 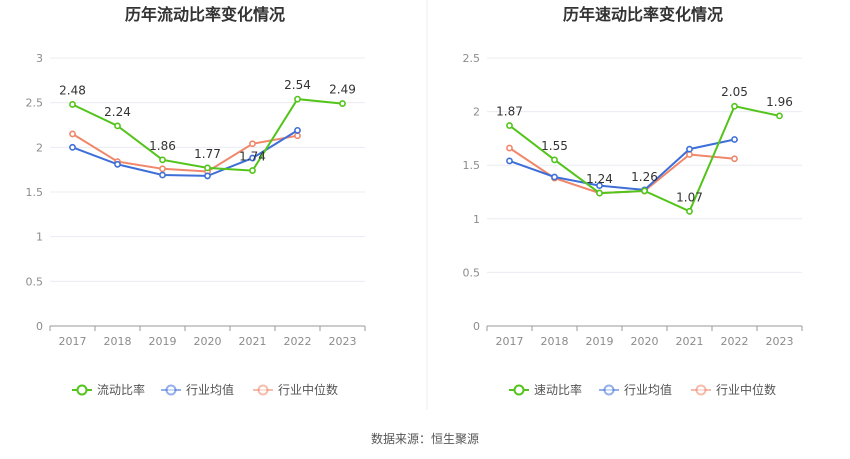 I want to click on y-tick-label: 3, so click(x=39, y=58).